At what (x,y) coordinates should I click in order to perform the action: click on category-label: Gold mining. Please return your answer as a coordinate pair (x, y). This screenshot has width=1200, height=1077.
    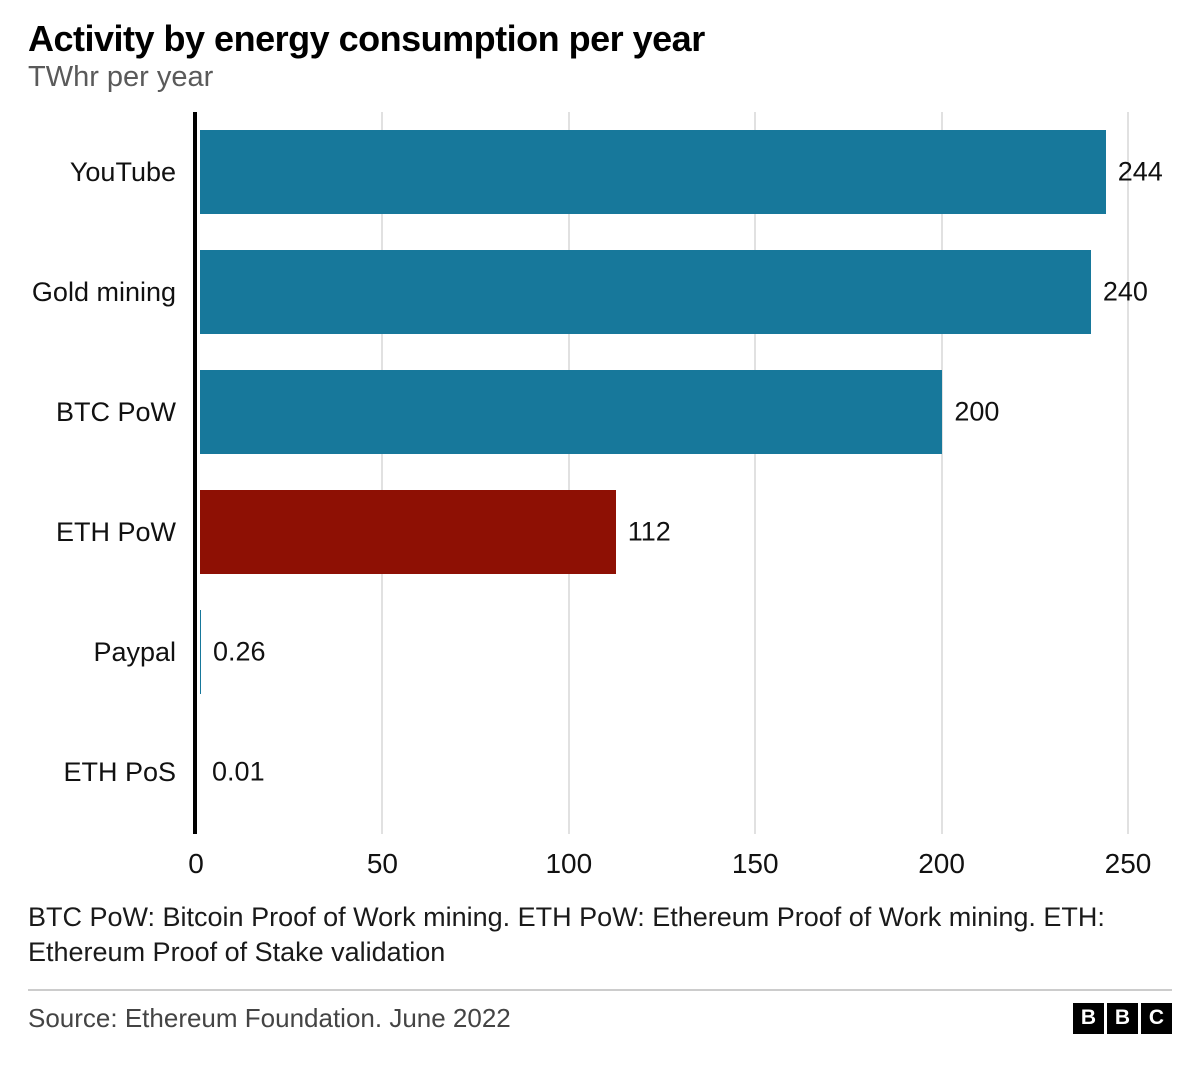
    Looking at the image, I should click on (103, 291).